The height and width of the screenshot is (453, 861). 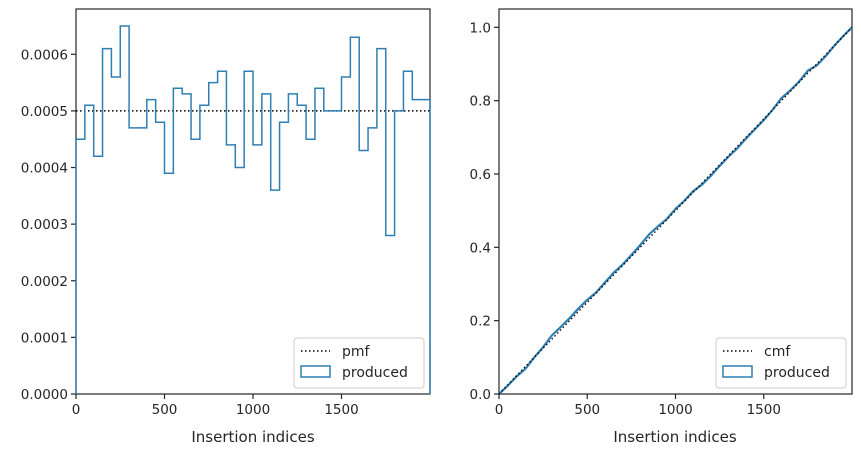 I want to click on right-x-axis-label: Insertion indices, so click(x=674, y=437).